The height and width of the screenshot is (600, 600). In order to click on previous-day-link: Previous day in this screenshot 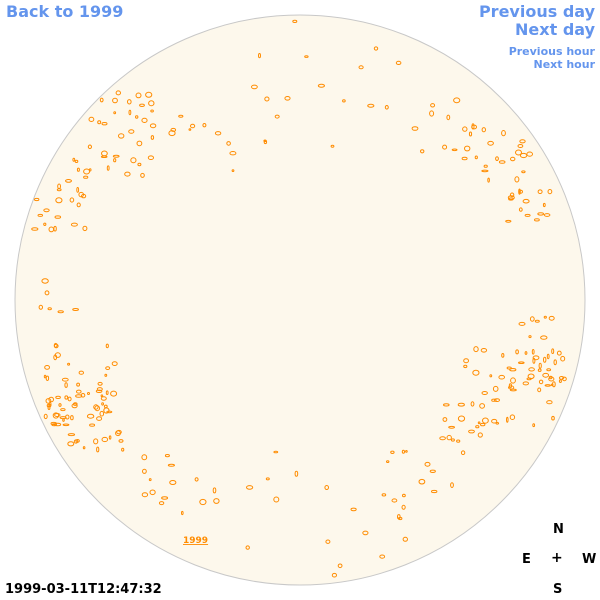, I will do `click(536, 11)`.